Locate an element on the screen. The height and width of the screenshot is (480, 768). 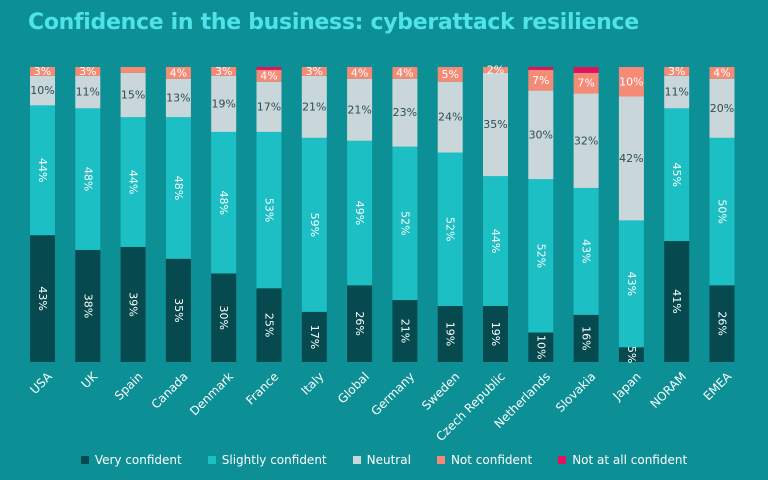
data-label: 13% is located at coordinates (178, 97).